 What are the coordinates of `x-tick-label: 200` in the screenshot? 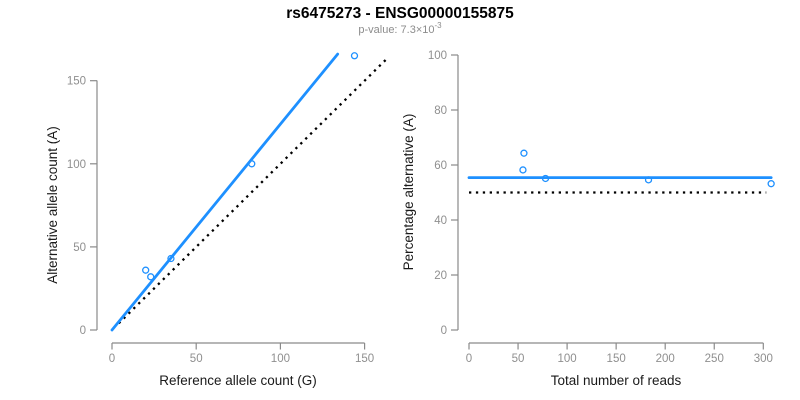 It's located at (665, 359).